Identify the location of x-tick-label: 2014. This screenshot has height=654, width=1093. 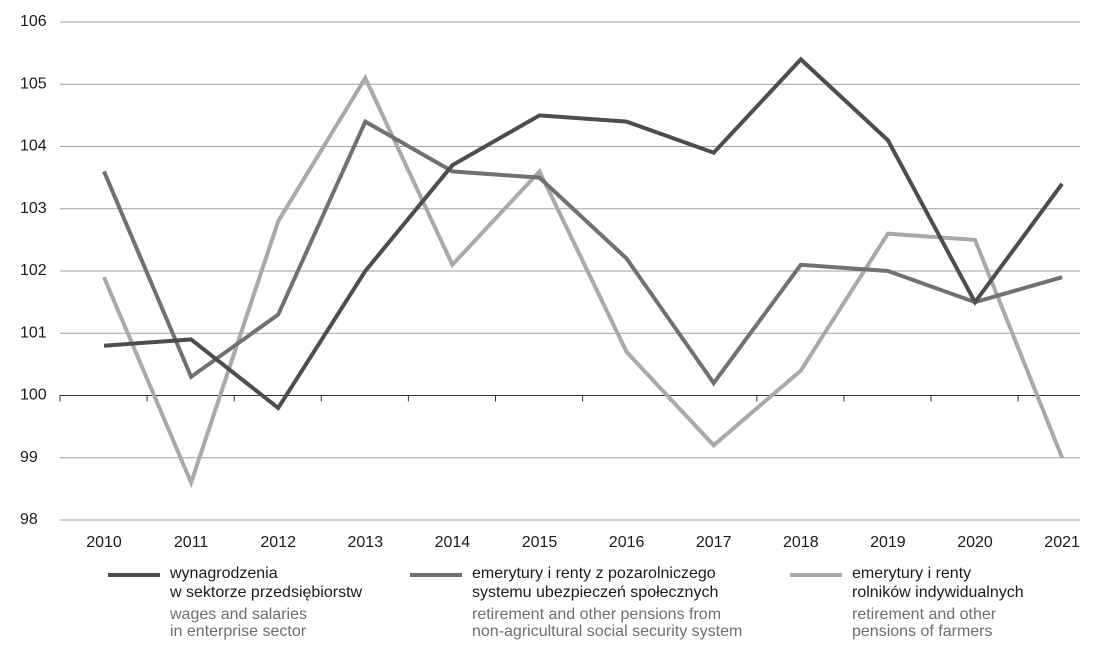
(453, 542).